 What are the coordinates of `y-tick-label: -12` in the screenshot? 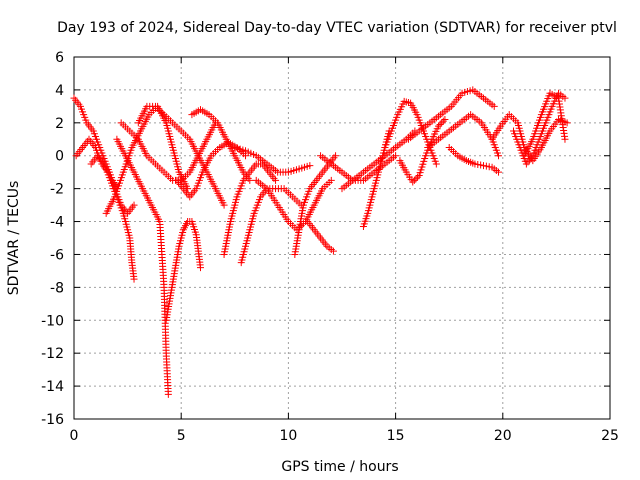 It's located at (52, 354).